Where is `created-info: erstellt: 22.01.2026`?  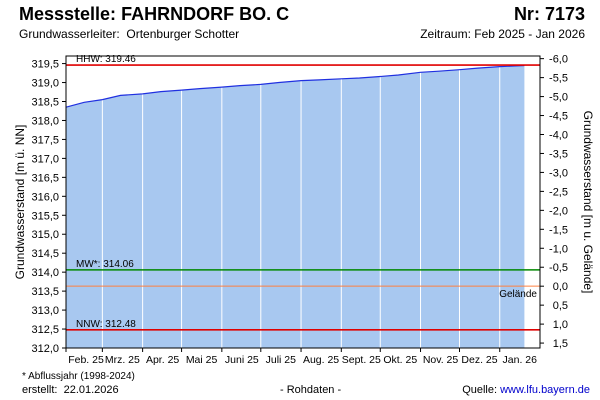
created-info: erstellt: 22.01.2026 is located at coordinates (70, 390).